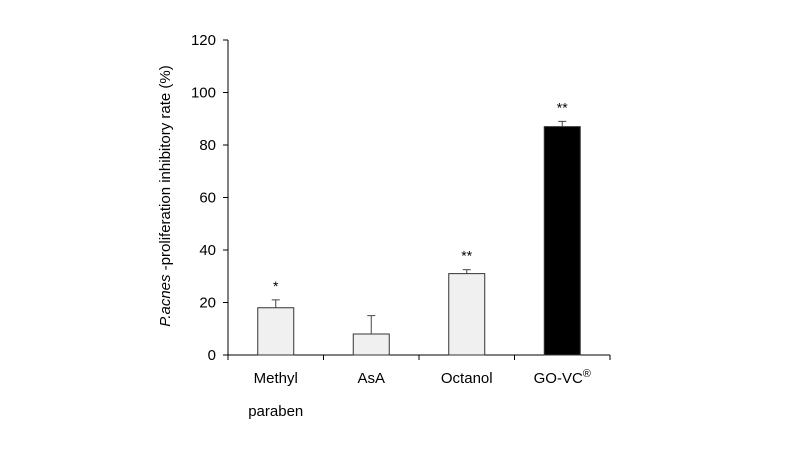  Describe the element at coordinates (207, 145) in the screenshot. I see `y-tick-label: 80` at that location.